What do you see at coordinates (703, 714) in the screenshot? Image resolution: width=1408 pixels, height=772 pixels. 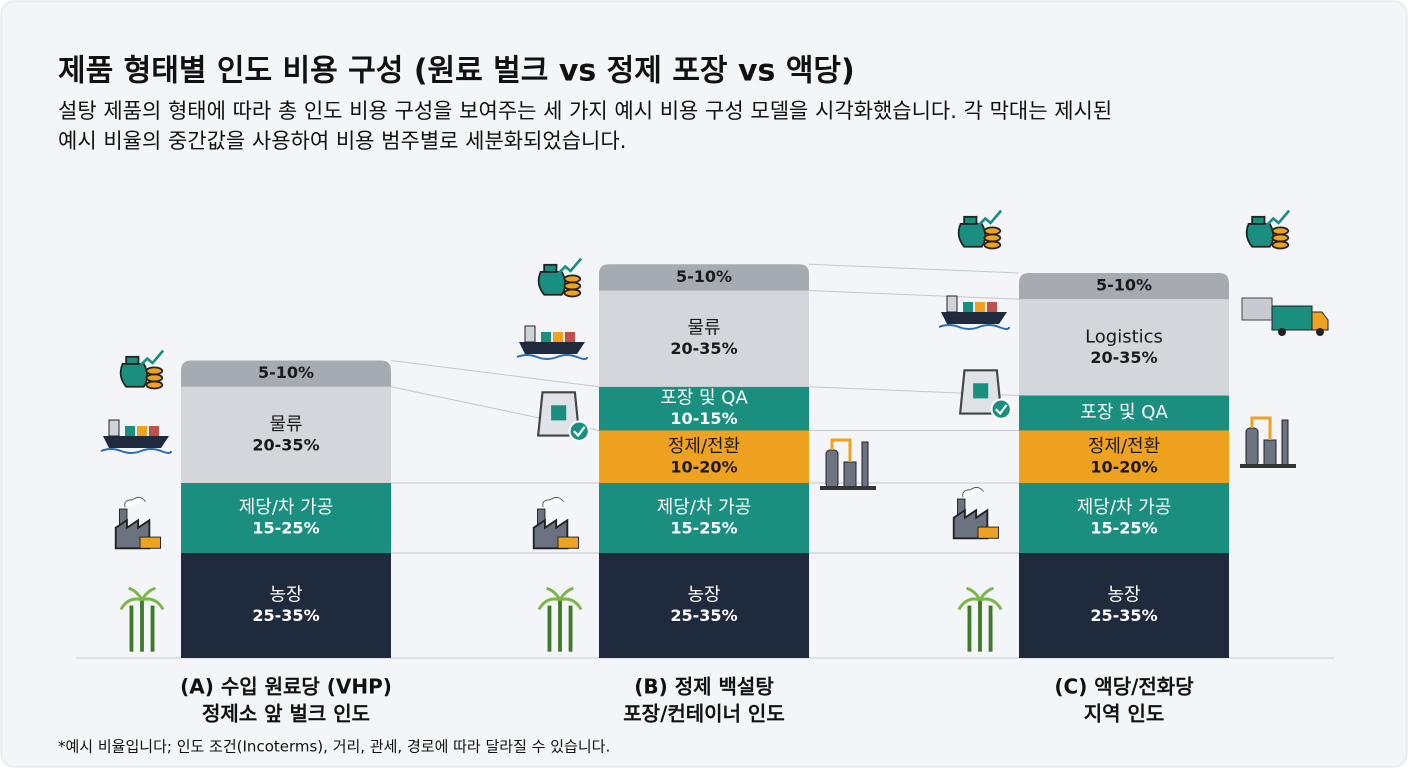 I see `category-label: 포장/컨테이너 인도` at bounding box center [703, 714].